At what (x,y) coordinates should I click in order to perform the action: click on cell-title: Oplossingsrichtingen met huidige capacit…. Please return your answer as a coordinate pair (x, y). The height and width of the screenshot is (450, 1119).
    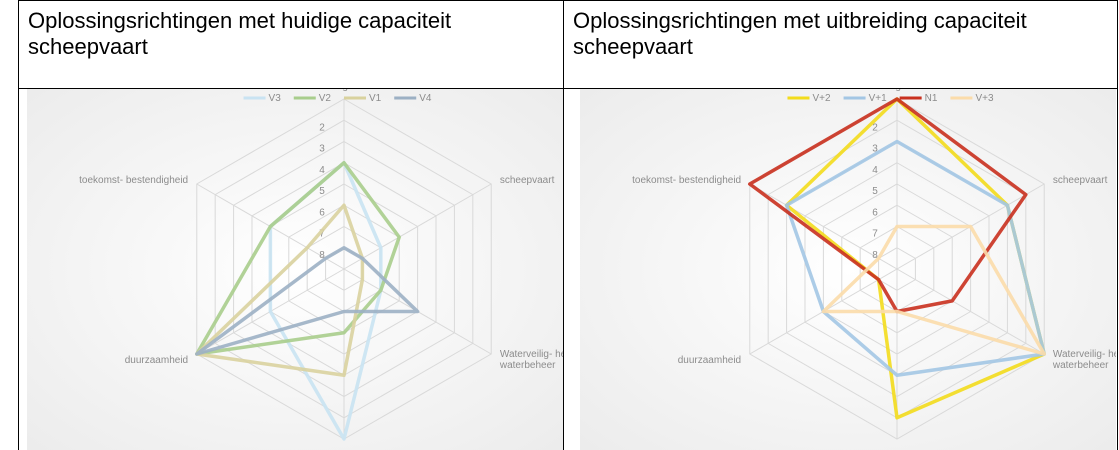
    Looking at the image, I should click on (240, 33).